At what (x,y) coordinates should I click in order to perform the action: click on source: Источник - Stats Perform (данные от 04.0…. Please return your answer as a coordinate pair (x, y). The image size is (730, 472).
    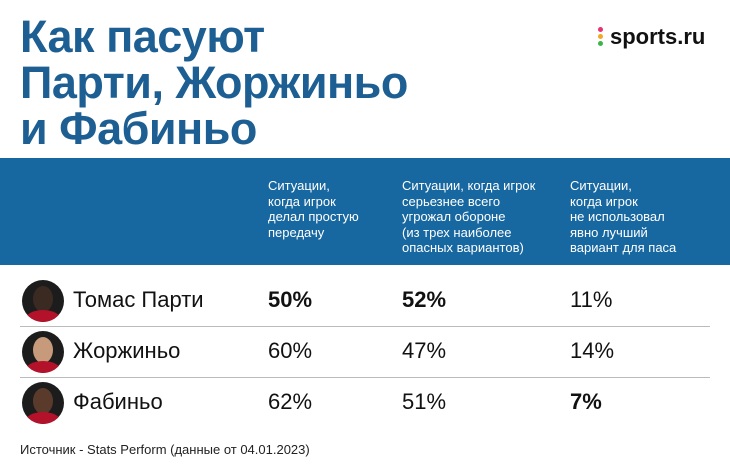
    Looking at the image, I should click on (165, 449).